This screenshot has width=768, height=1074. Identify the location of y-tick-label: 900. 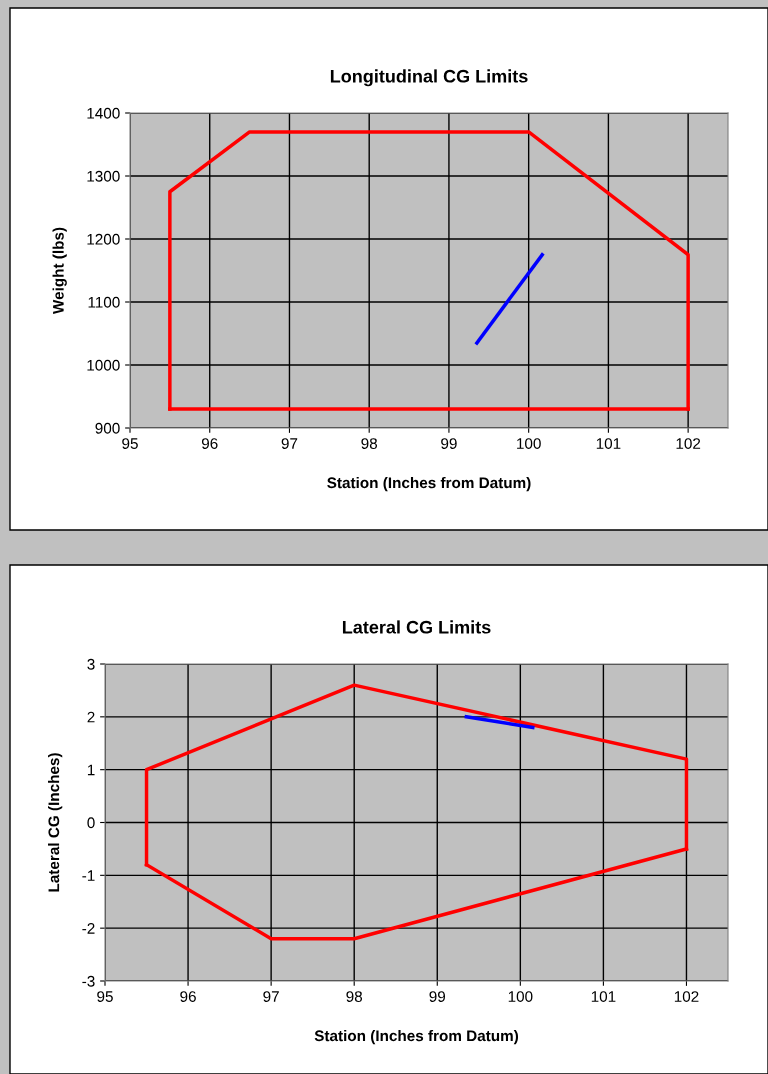
(107, 428).